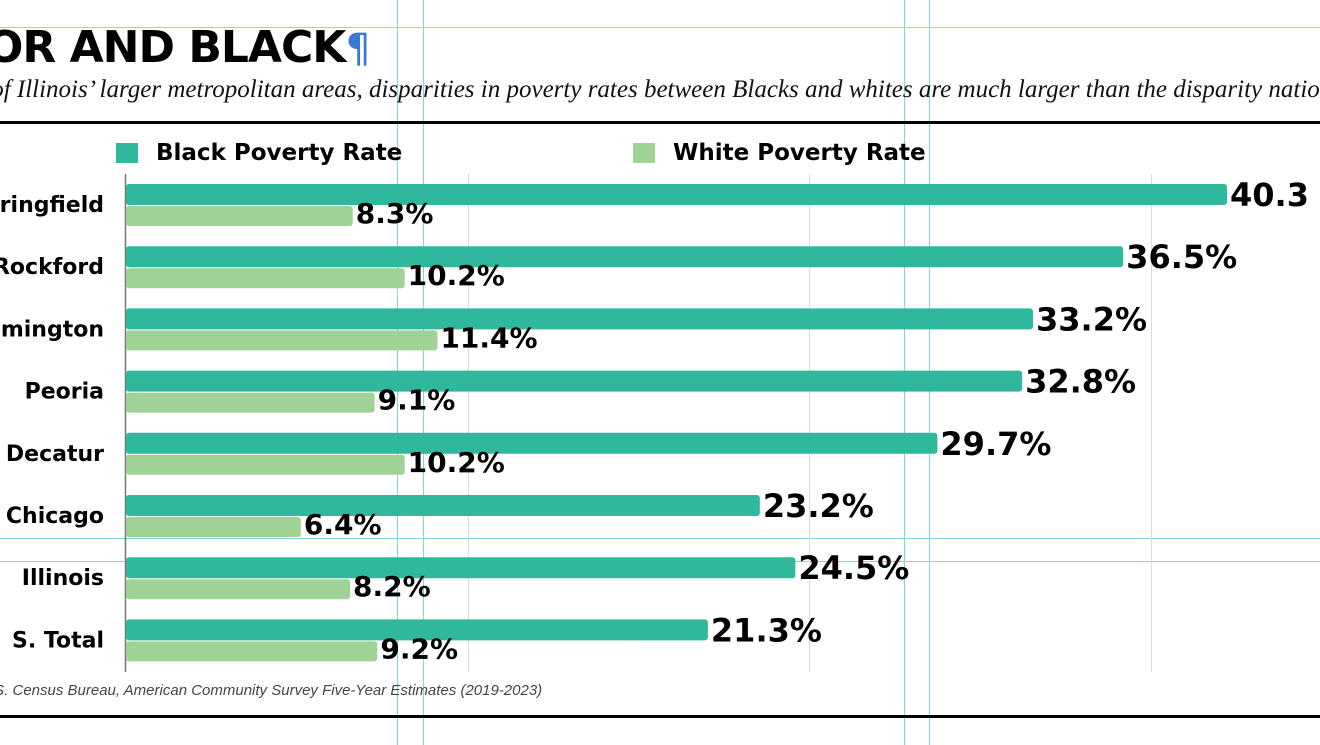  I want to click on white-rate-label: 11.4%, so click(488, 337).